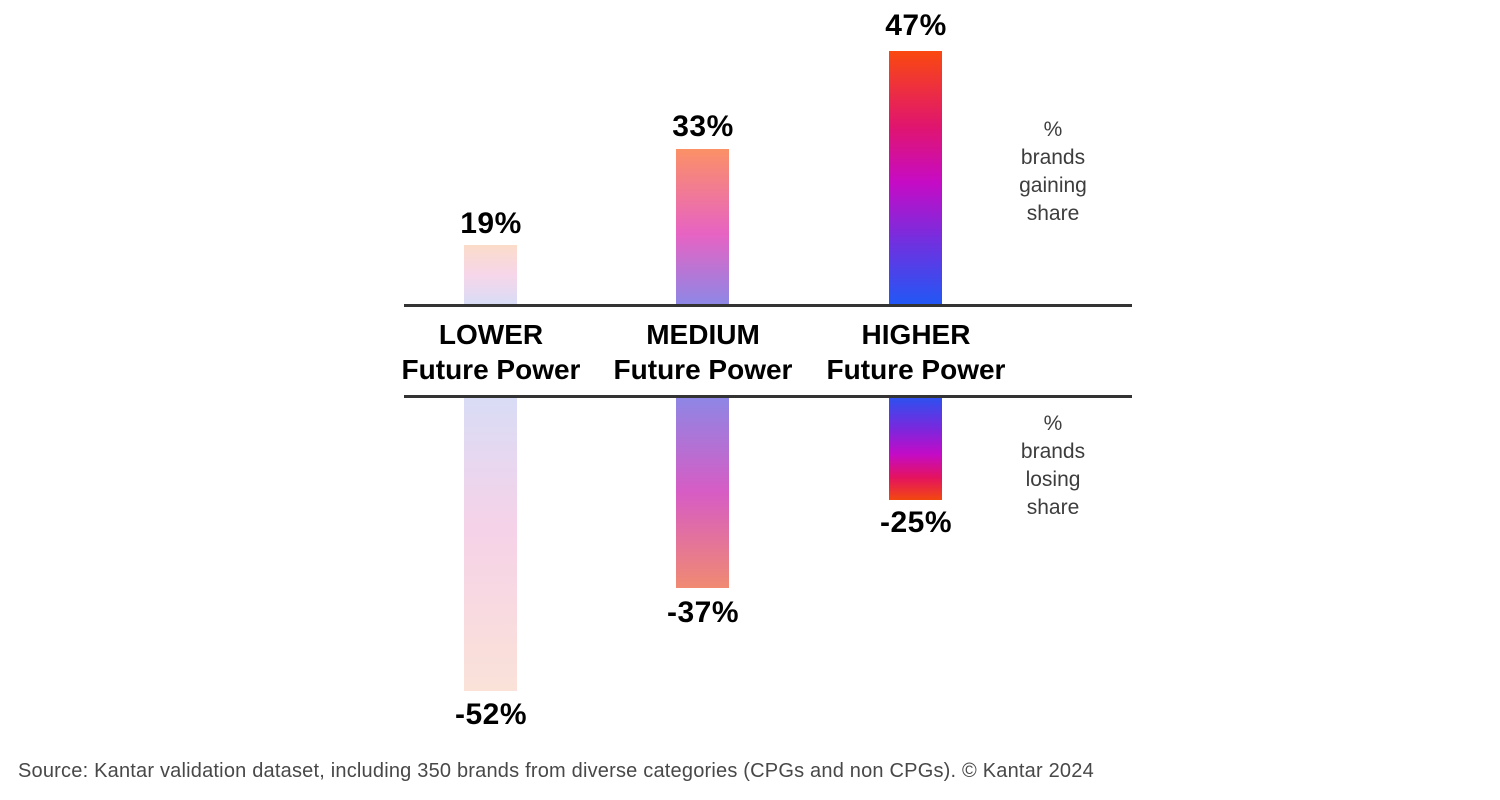  Describe the element at coordinates (491, 334) in the screenshot. I see `category-level: LOWER` at that location.